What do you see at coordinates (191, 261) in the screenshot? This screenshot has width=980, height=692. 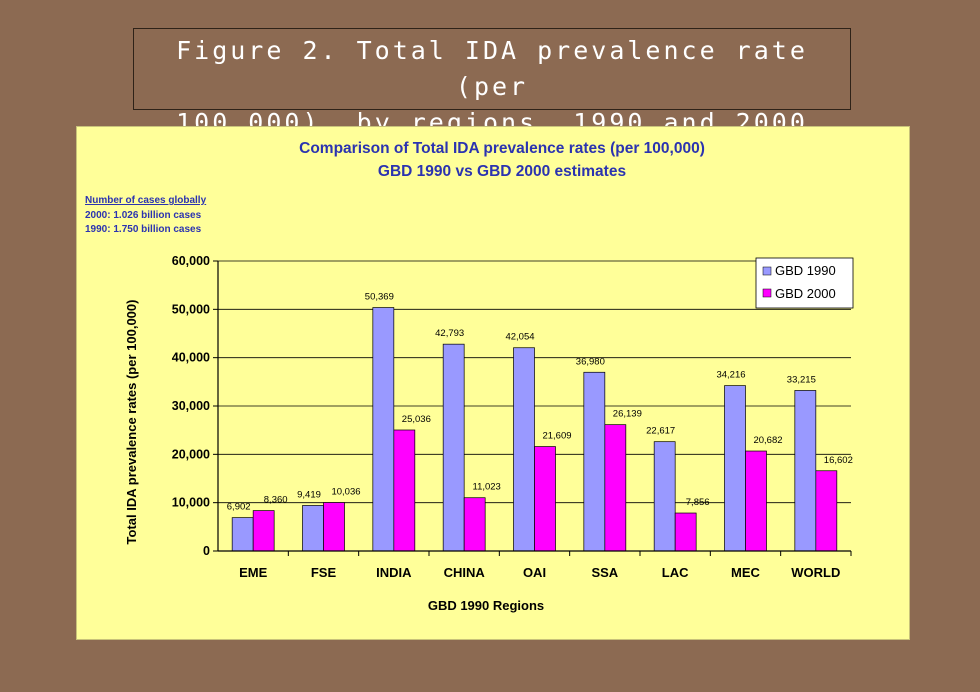 I see `y-tick-label: 60,000` at bounding box center [191, 261].